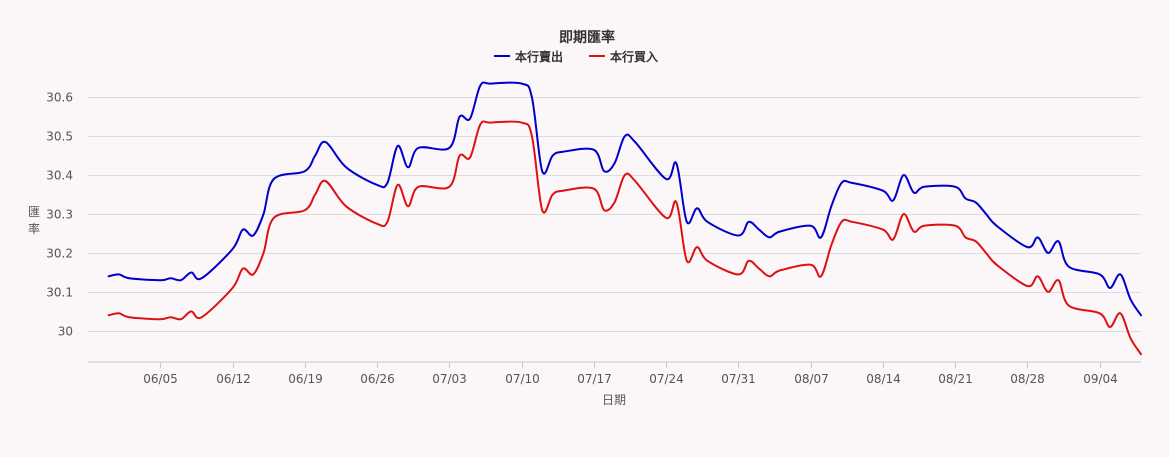  I want to click on y-tick-label: 30.3, so click(59, 215).